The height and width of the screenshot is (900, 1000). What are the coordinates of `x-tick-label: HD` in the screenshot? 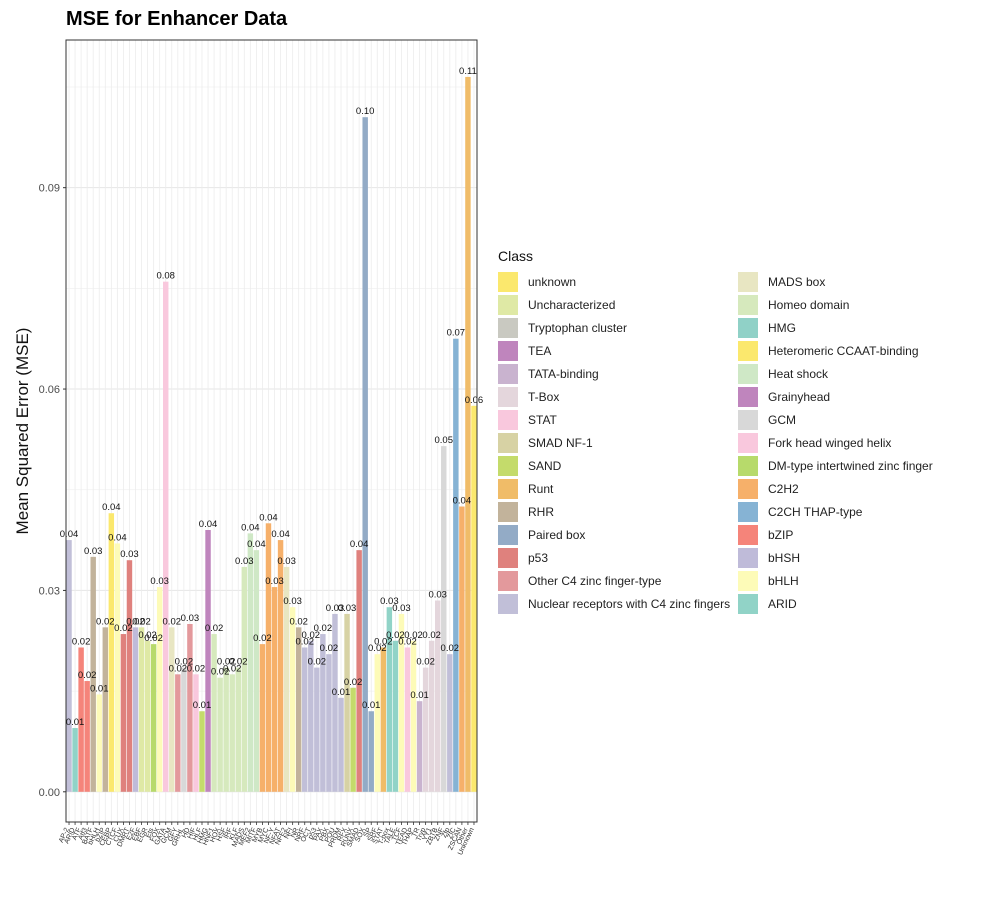 It's located at (186, 833).